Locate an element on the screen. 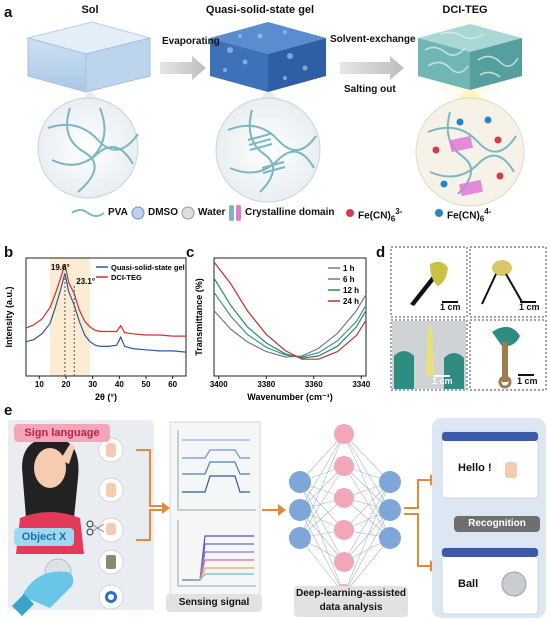 Image resolution: width=550 pixels, height=619 pixels. annotation-23-1: 23.1° is located at coordinates (85, 281).